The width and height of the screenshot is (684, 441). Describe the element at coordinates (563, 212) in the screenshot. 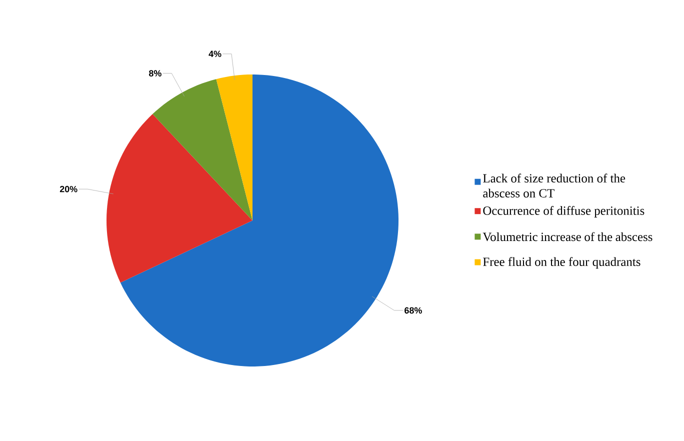

I see `legend-label: Occurrence of diffuse peritonitis` at that location.